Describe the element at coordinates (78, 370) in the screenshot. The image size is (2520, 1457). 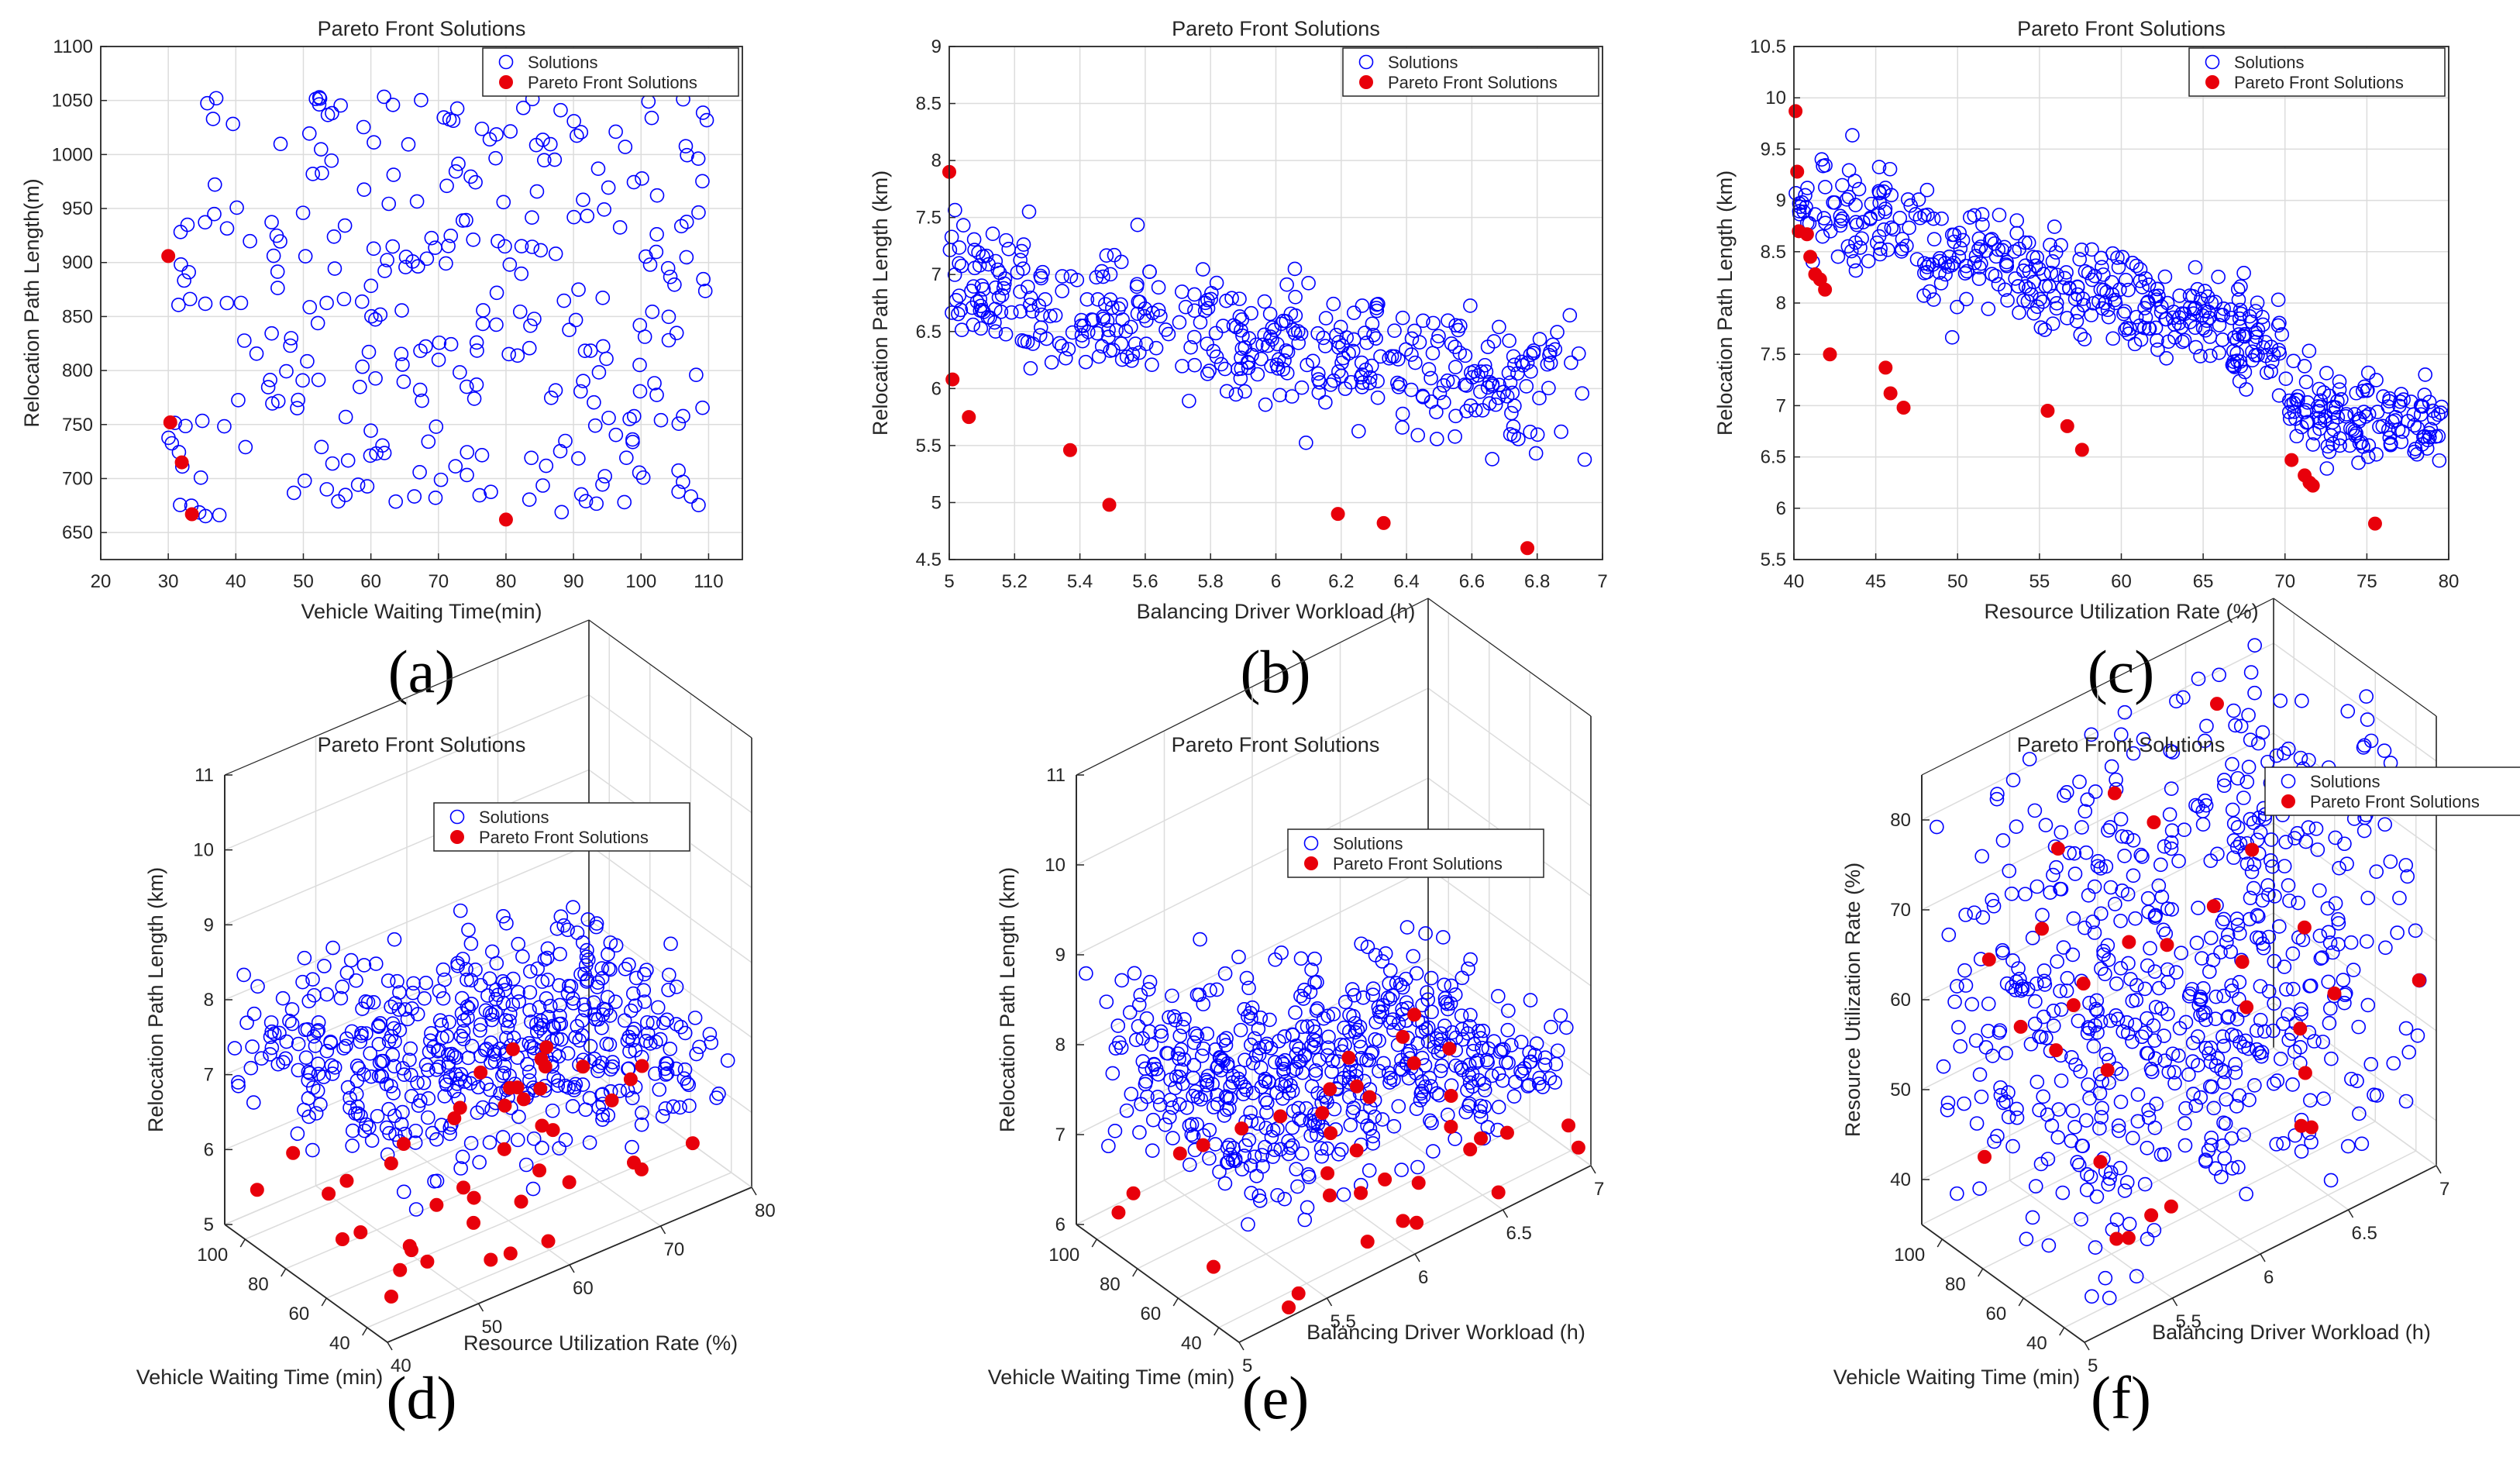
I see `y-tick-label: 800` at that location.